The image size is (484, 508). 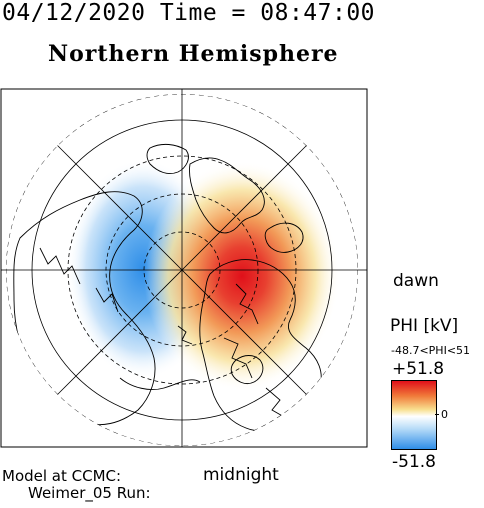 What do you see at coordinates (241, 475) in the screenshot?
I see `midnight-label: midnight` at bounding box center [241, 475].